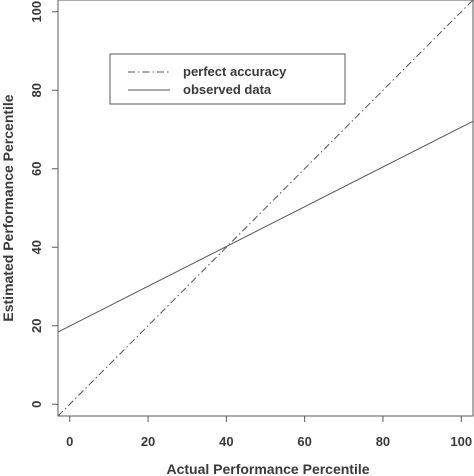 The height and width of the screenshot is (476, 474). What do you see at coordinates (36, 90) in the screenshot?
I see `y-tick-label: 80` at bounding box center [36, 90].